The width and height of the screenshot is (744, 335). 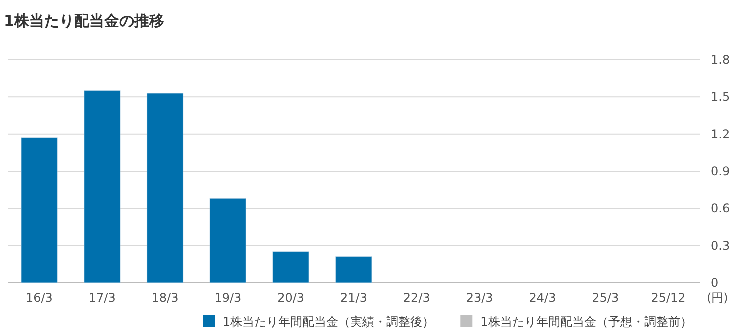 I want to click on x-tick-label: 24/3, so click(x=542, y=298).